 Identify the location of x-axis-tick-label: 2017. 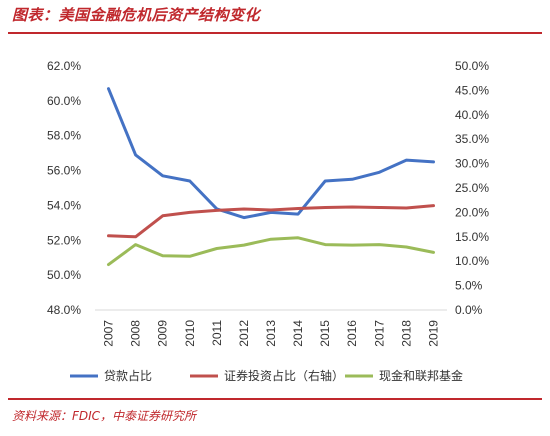
(379, 333).